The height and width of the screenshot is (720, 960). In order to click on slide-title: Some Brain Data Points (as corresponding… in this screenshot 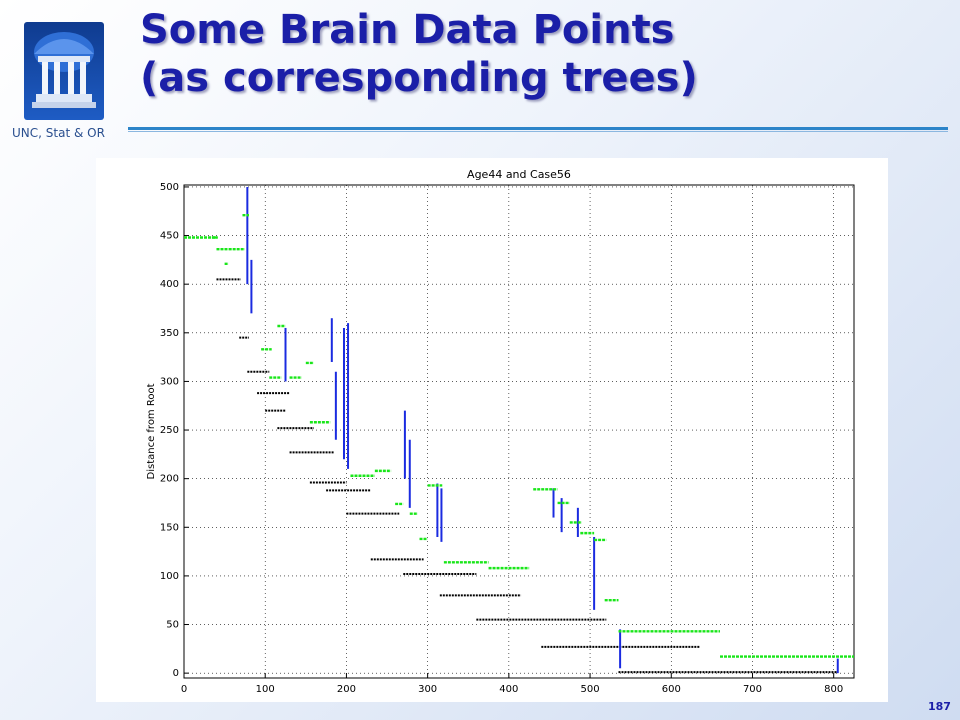, I will do `click(419, 54)`.